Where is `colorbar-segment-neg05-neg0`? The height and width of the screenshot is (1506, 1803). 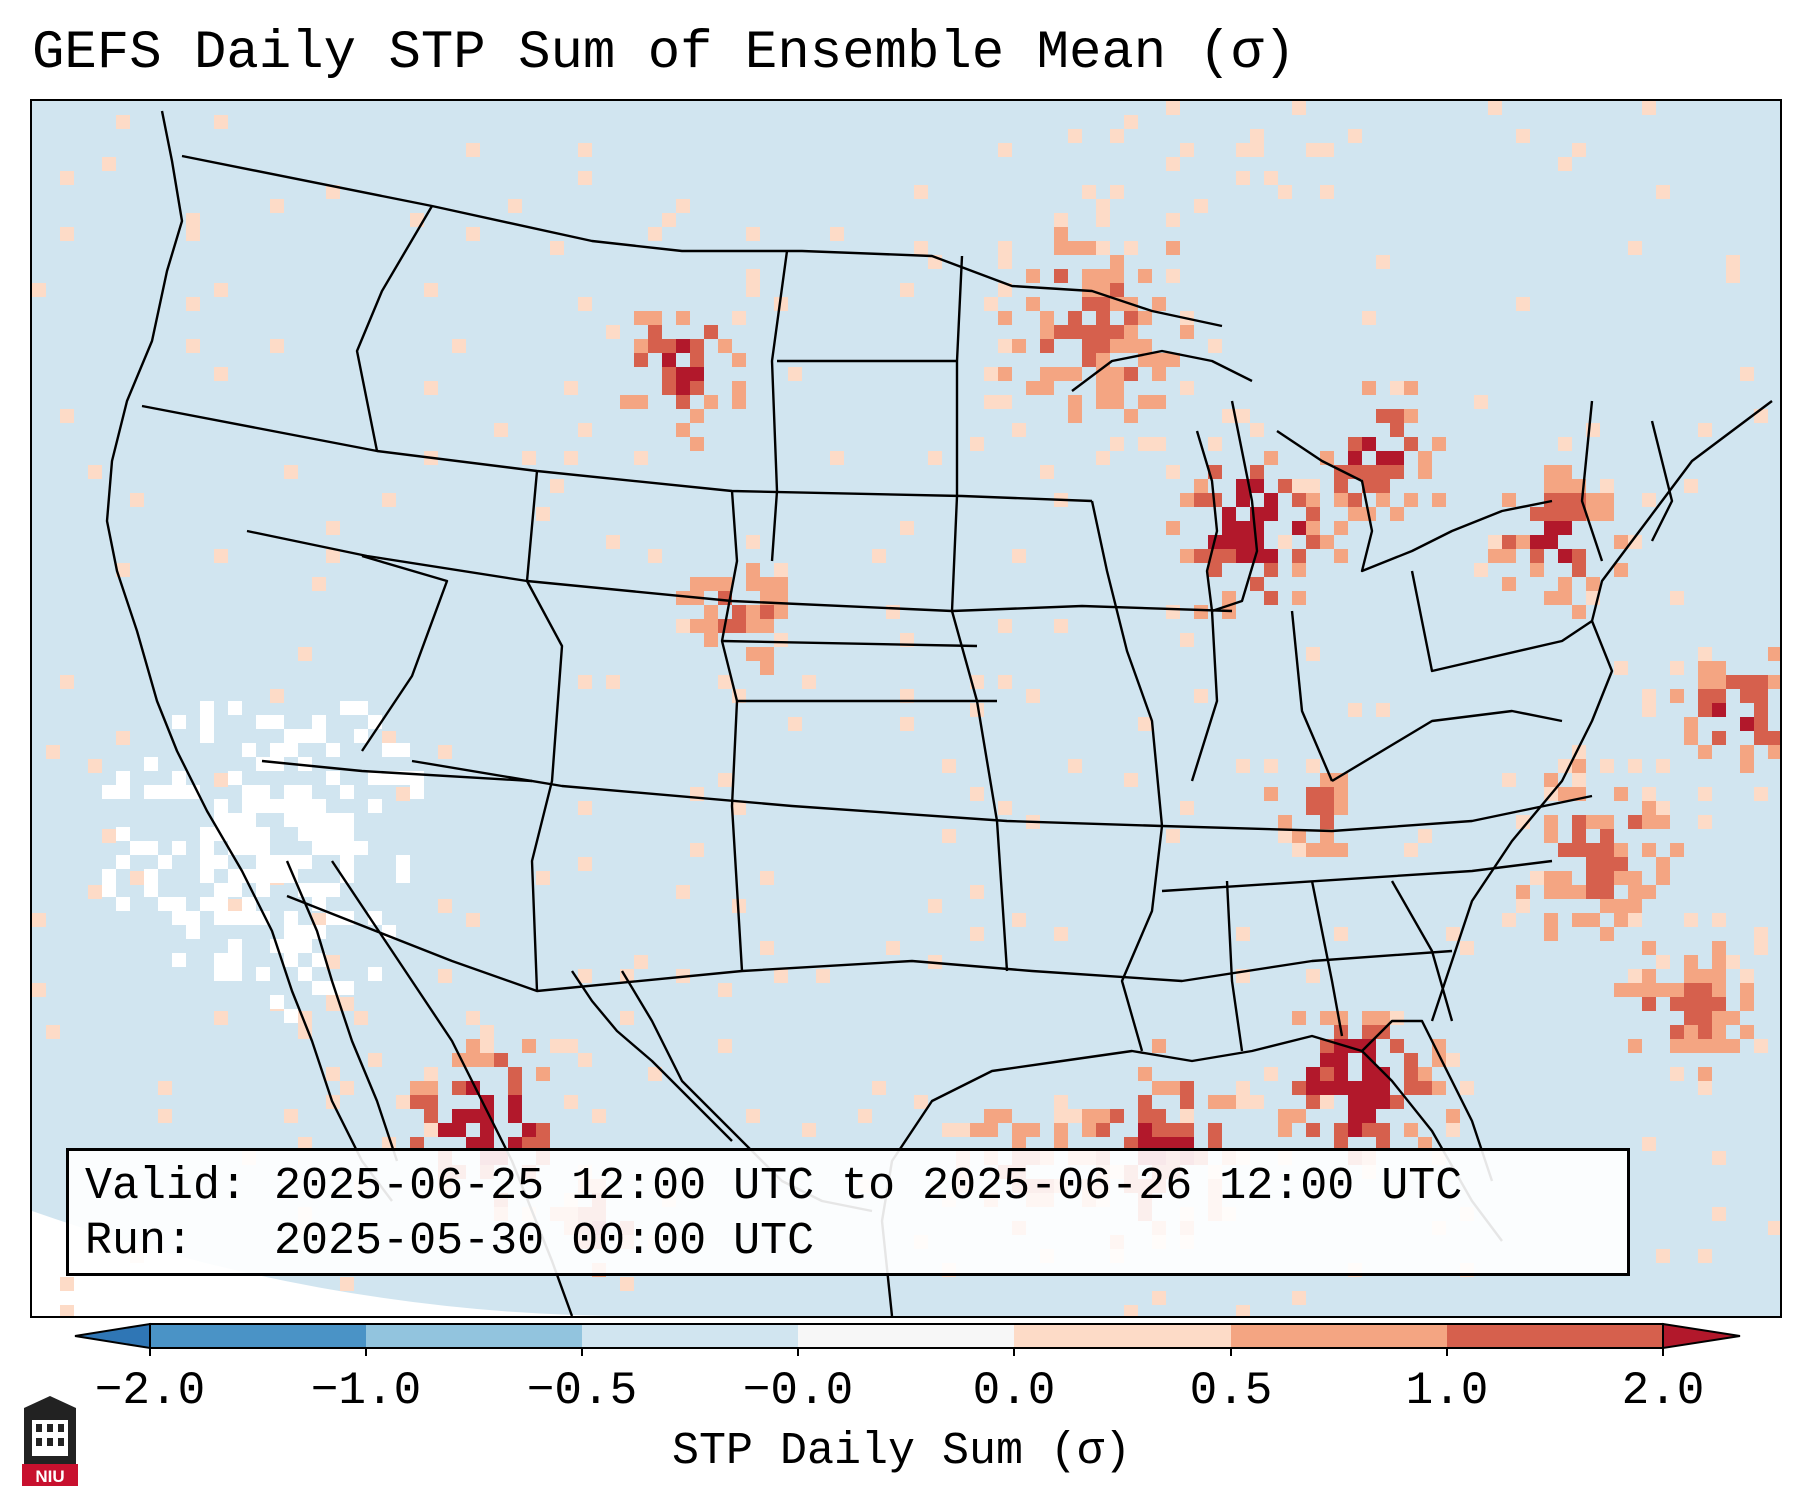
colorbar-segment-neg05-neg0 is located at coordinates (690, 1336).